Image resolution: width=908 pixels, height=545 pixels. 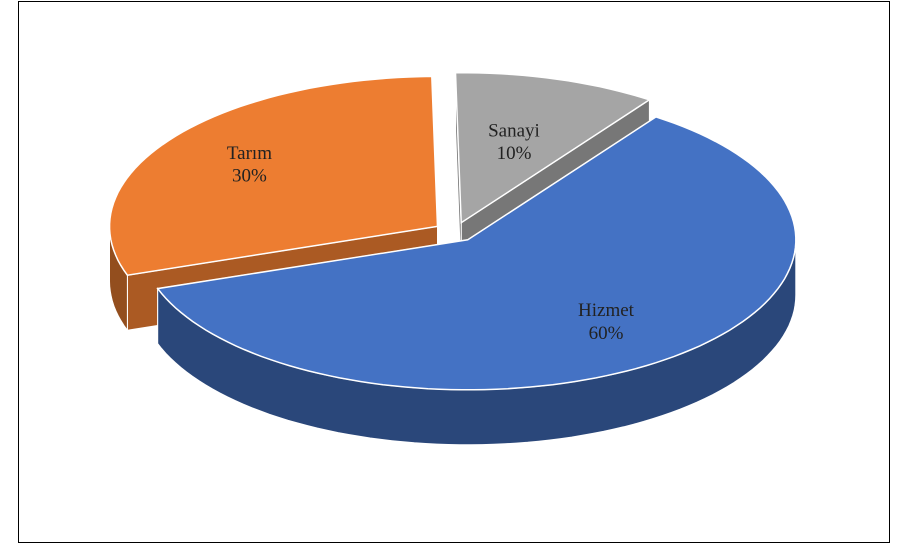 I want to click on category-label: Hizmet, so click(x=606, y=311).